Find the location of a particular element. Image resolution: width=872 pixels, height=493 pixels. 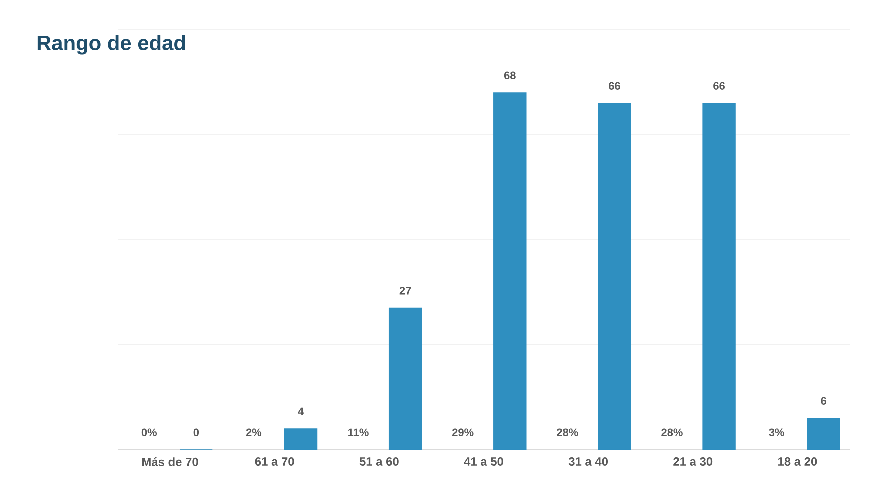

data-label: 68 is located at coordinates (510, 76).